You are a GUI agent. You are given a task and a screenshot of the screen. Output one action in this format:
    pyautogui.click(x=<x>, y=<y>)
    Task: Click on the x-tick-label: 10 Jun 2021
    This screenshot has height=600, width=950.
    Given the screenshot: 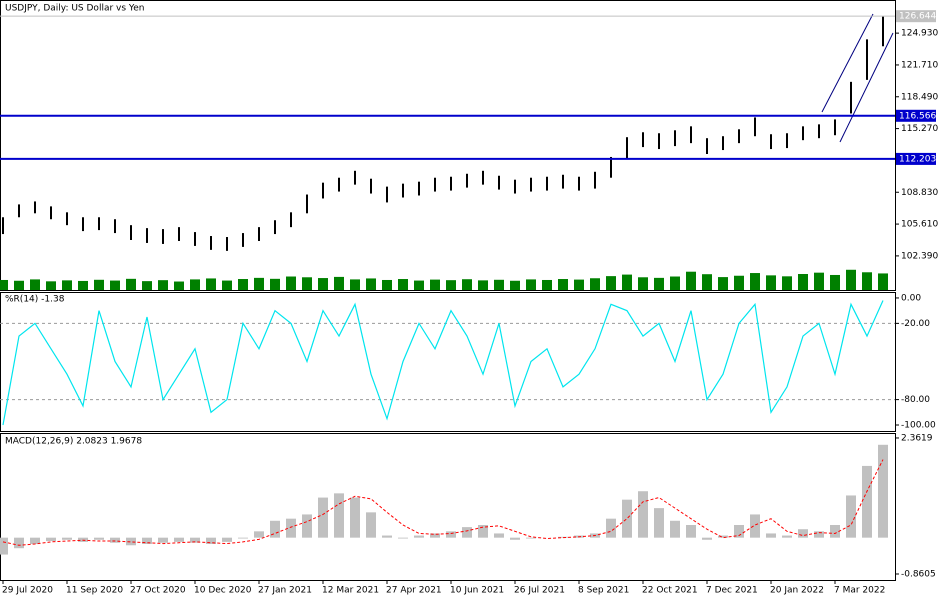 What is the action you would take?
    pyautogui.click(x=477, y=591)
    